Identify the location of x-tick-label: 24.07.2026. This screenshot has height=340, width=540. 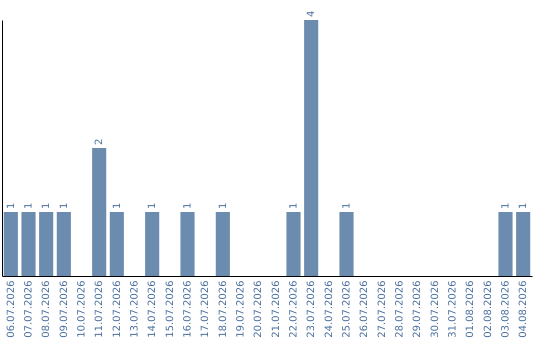
(329, 309).